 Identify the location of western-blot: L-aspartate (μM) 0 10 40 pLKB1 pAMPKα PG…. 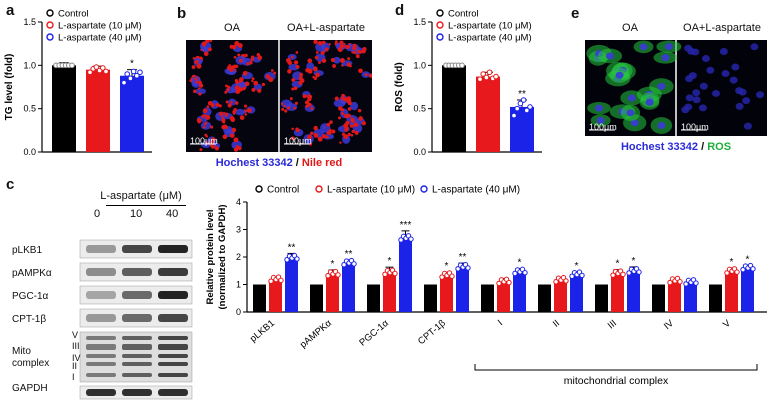
(101, 295).